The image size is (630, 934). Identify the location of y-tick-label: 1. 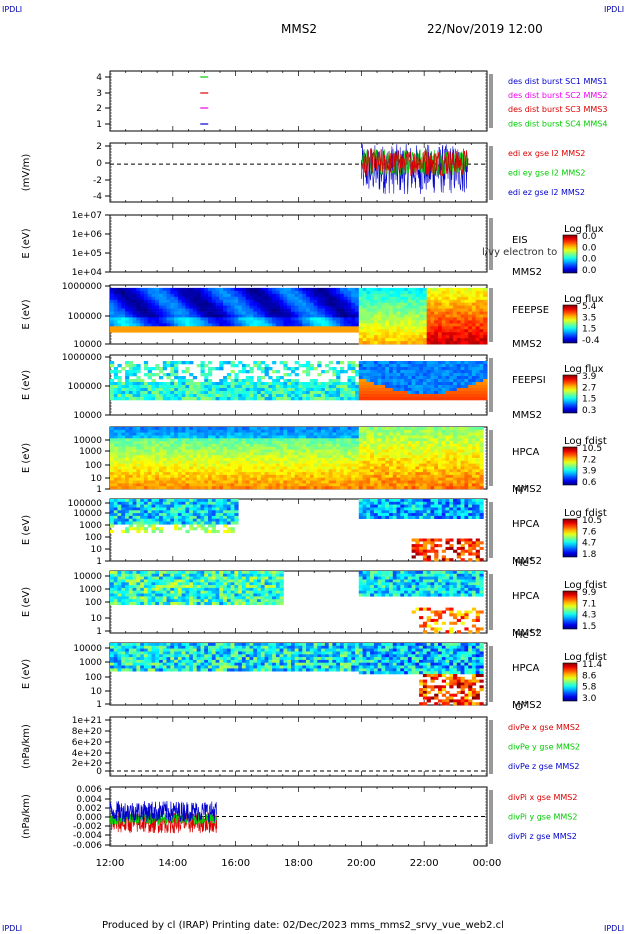
(99, 632).